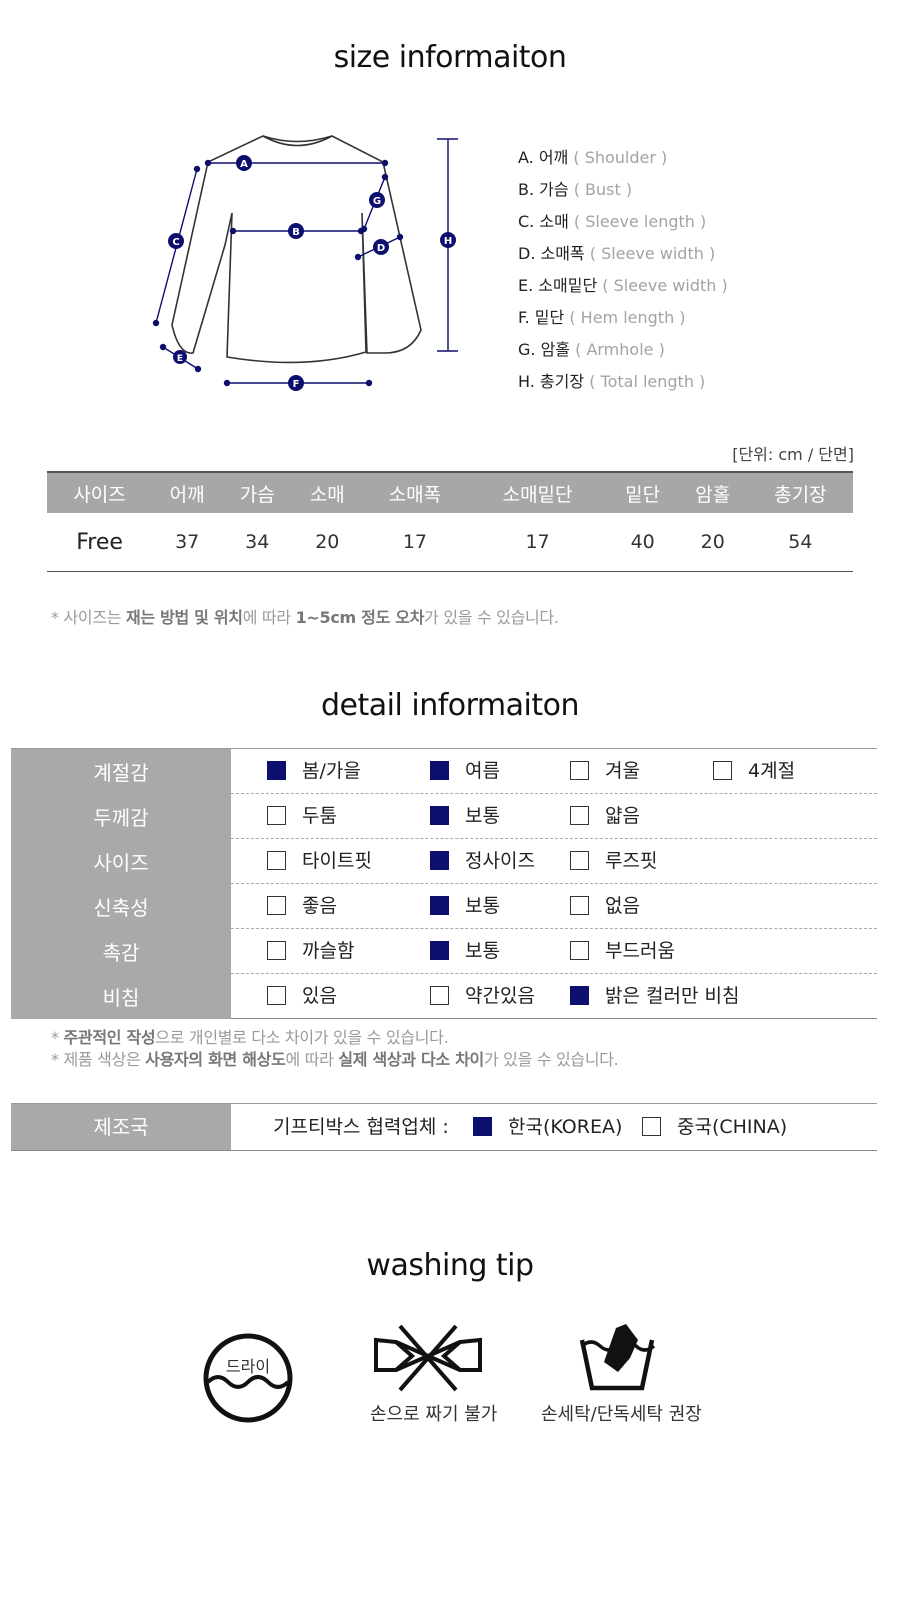  What do you see at coordinates (296, 249) in the screenshot?
I see `sweater-outline-icon` at bounding box center [296, 249].